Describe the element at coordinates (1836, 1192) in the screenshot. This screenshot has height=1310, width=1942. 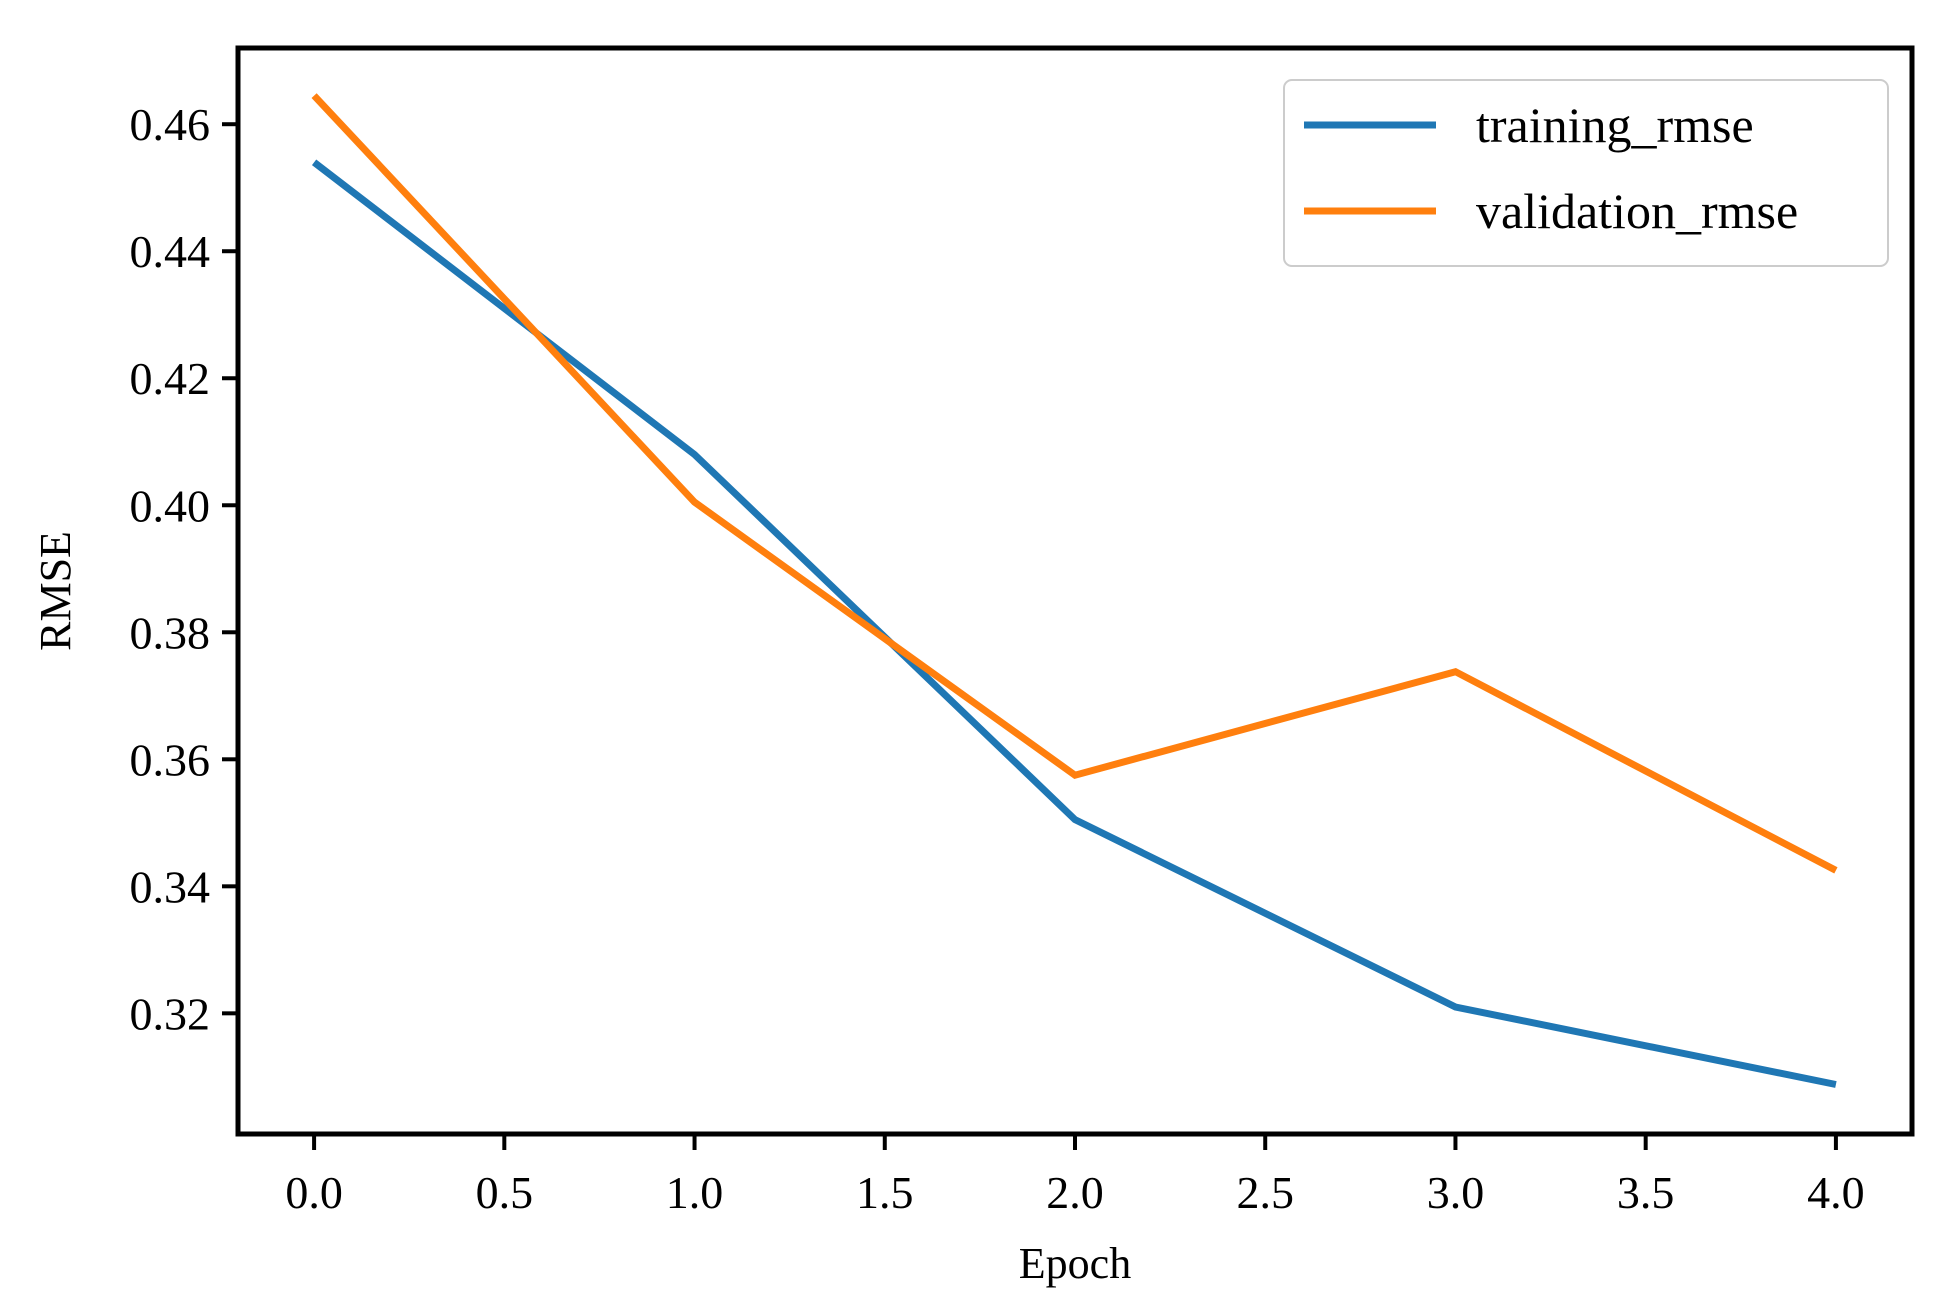
I see `x-tick-label: 4.0` at that location.